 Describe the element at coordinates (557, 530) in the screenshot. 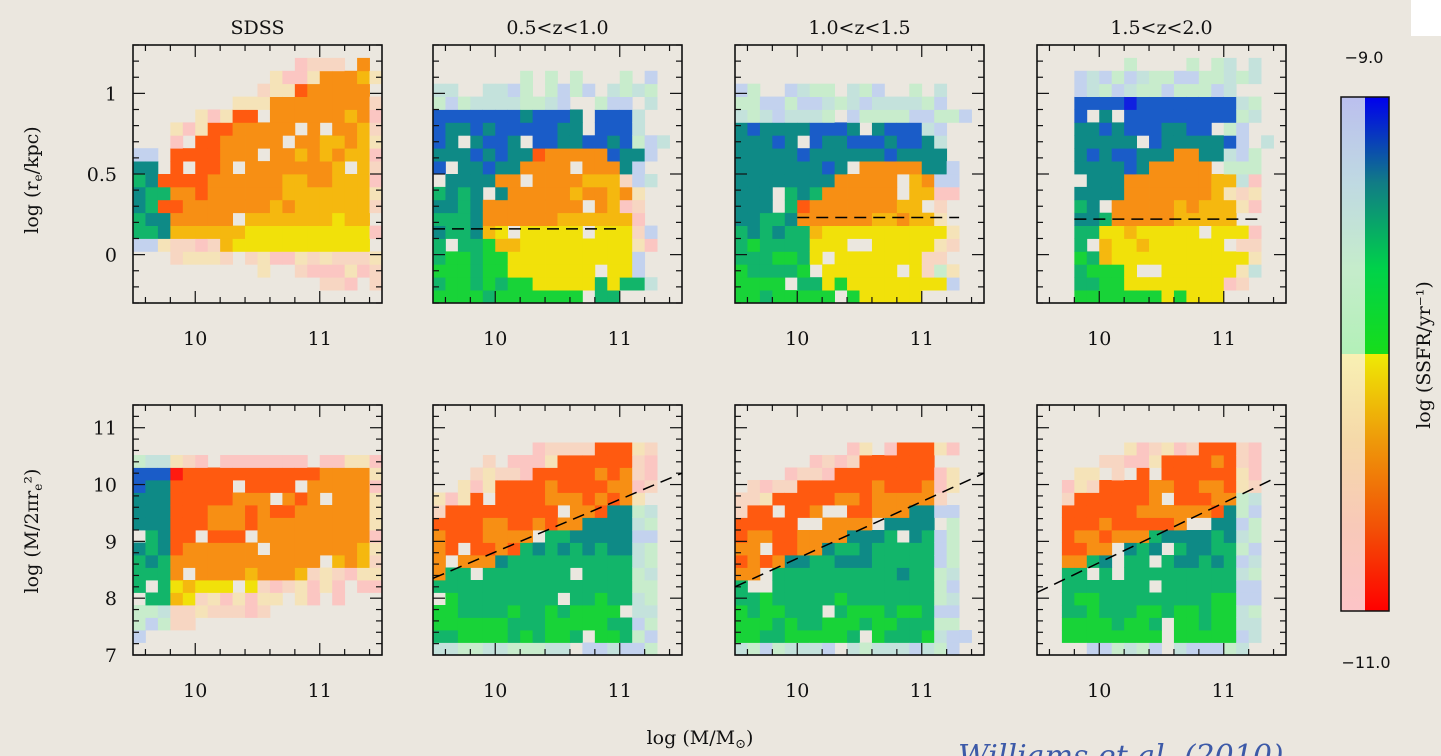

I see `panel-density-2-ticks` at that location.